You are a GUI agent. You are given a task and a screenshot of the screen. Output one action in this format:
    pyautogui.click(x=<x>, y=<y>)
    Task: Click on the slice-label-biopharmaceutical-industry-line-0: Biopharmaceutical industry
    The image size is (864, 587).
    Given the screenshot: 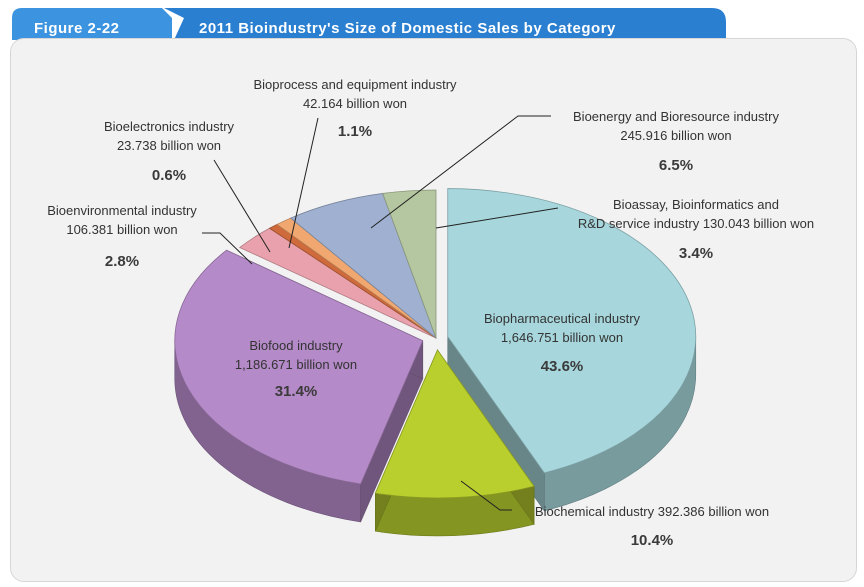 What is the action you would take?
    pyautogui.click(x=562, y=318)
    